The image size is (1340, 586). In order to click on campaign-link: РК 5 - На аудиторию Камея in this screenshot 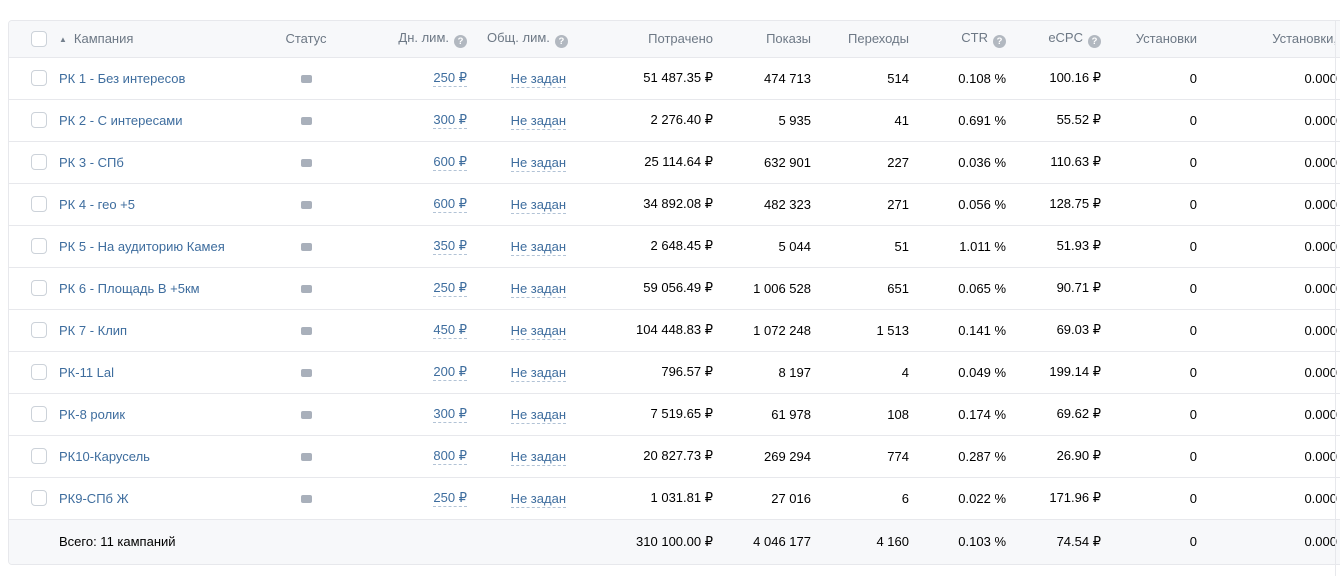, I will do `click(142, 246)`.